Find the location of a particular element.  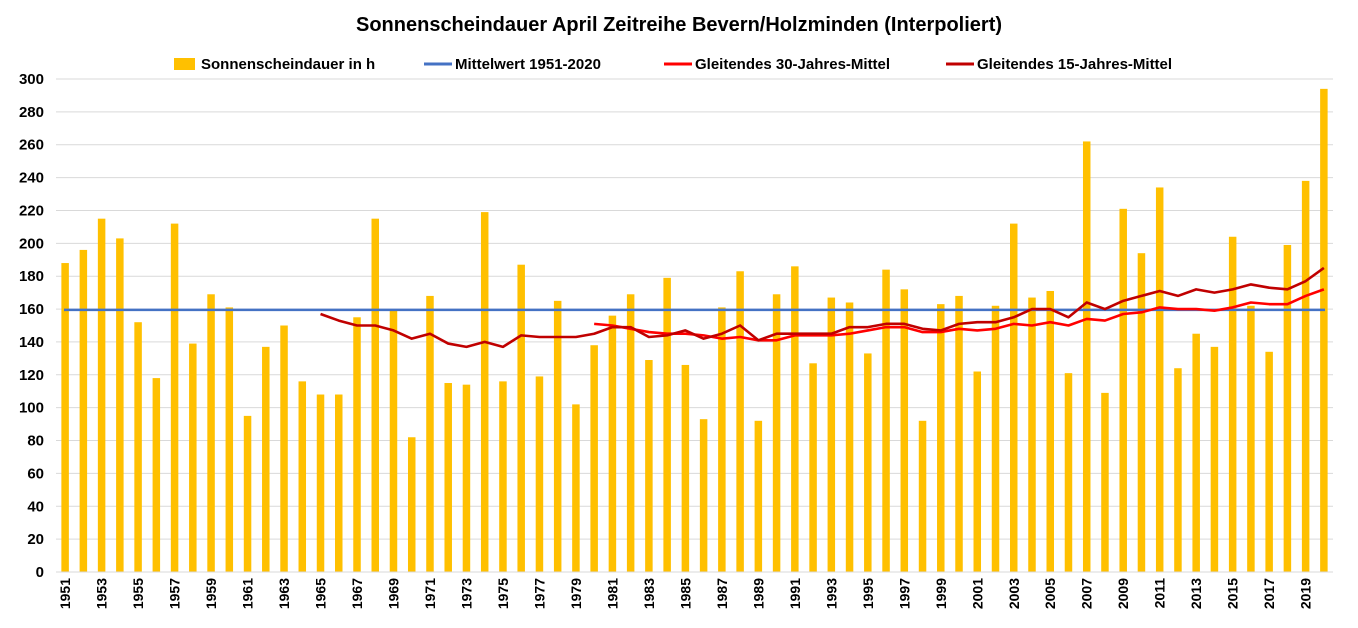

bar-1979 is located at coordinates (576, 488).